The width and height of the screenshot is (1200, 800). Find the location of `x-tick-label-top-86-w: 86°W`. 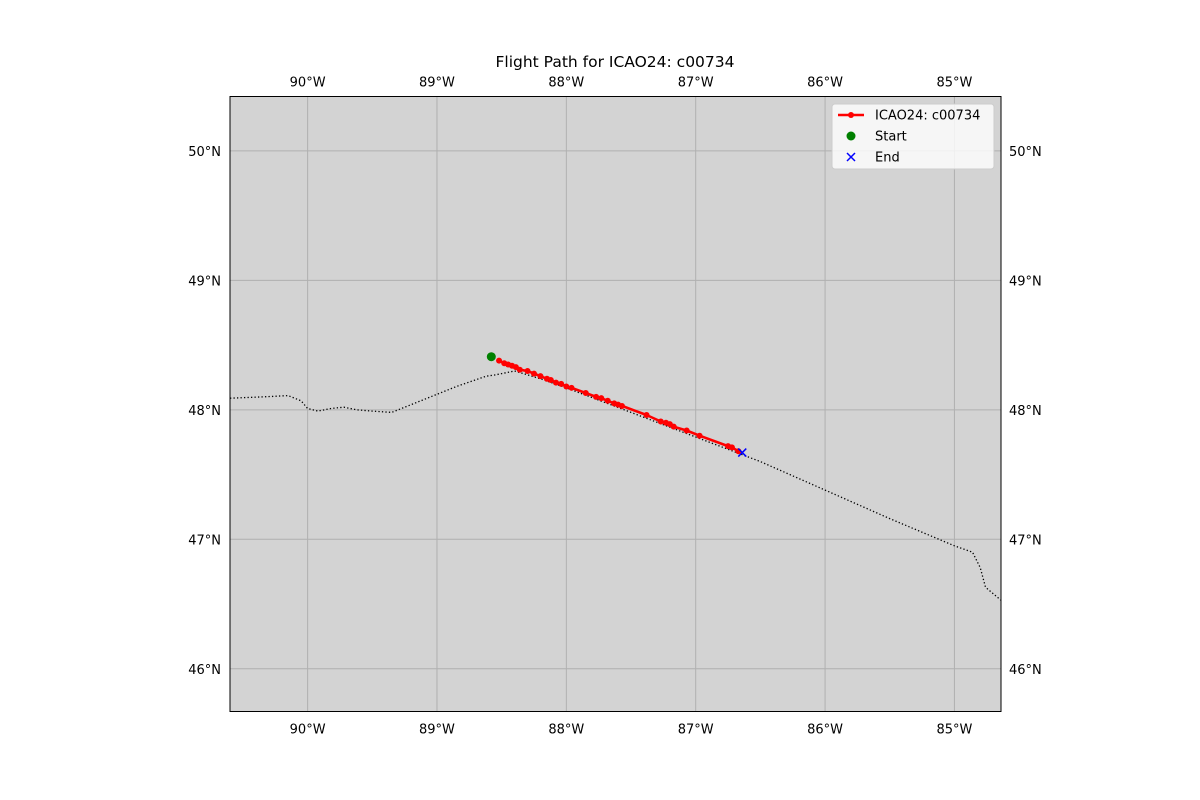

x-tick-label-top-86-w: 86°W is located at coordinates (825, 83).